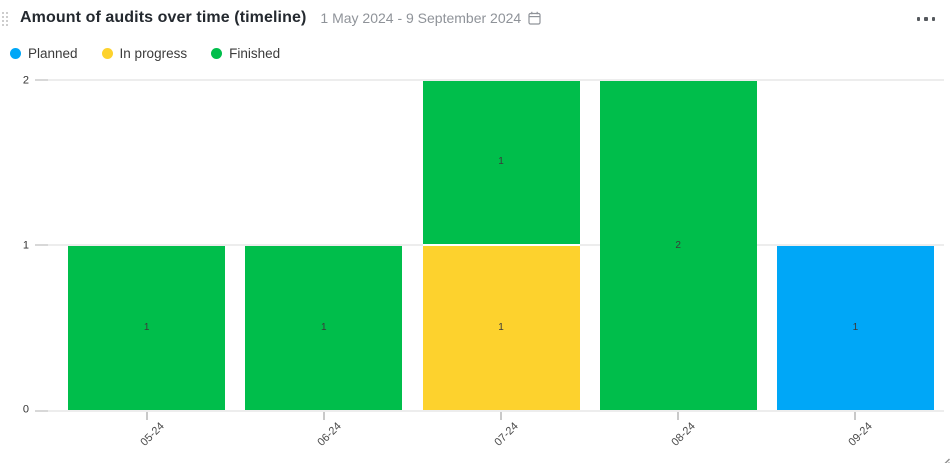  I want to click on legend-dot-in-progress, so click(107, 53).